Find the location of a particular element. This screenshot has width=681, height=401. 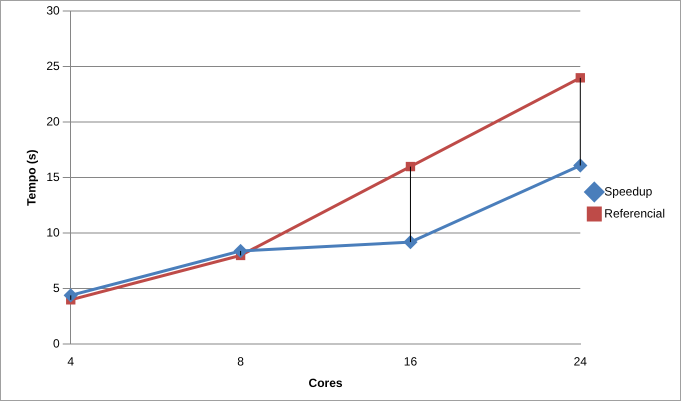

y-tick-label: 5 is located at coordinates (56, 288).